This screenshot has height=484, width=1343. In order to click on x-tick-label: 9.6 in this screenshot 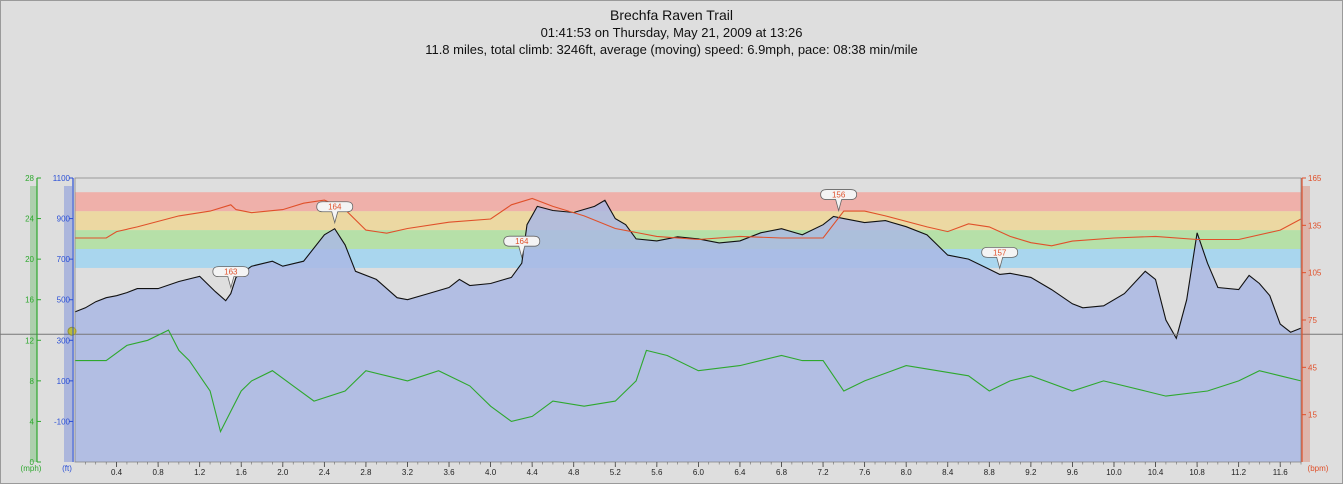, I will do `click(1073, 472)`.